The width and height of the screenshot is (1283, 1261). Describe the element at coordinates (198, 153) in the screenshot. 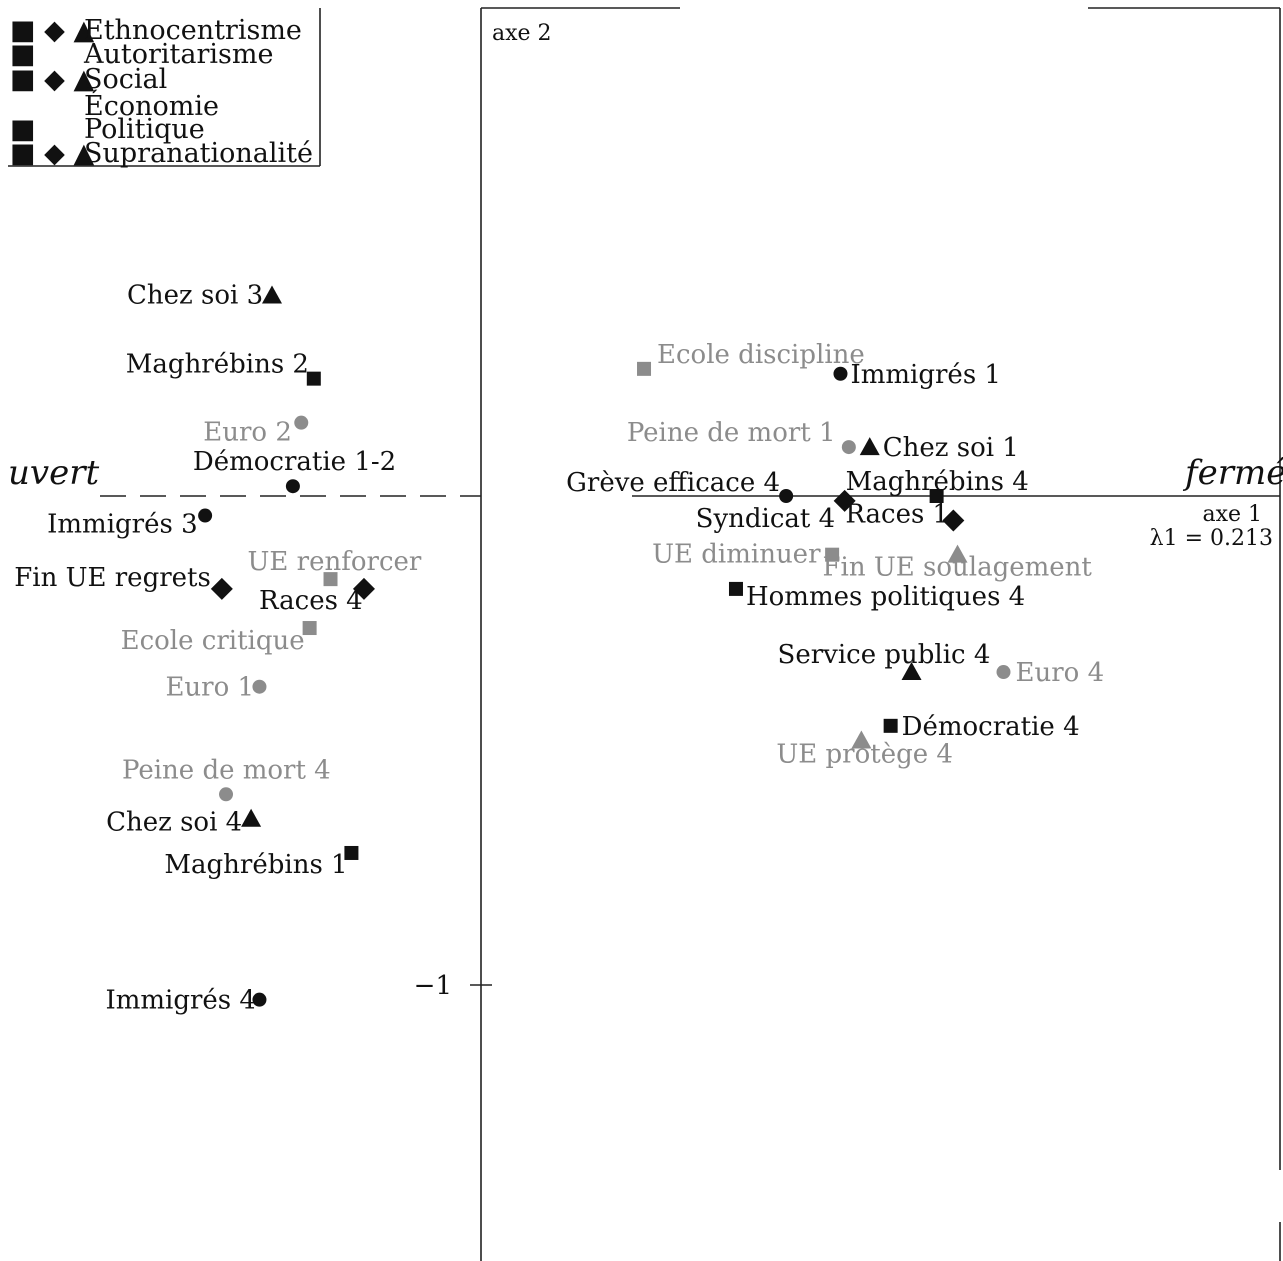

I see `legend-label-5: Supranationalité` at that location.